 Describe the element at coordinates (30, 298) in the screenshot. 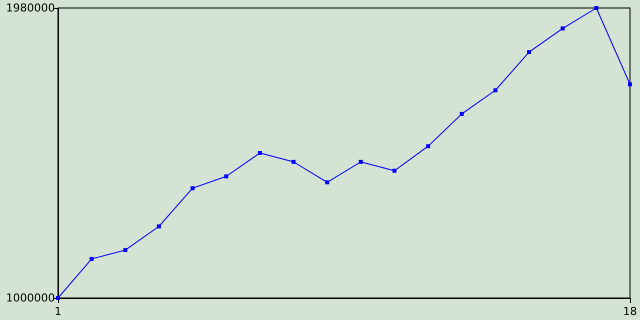

I see `y-tick-label: 1000000` at that location.